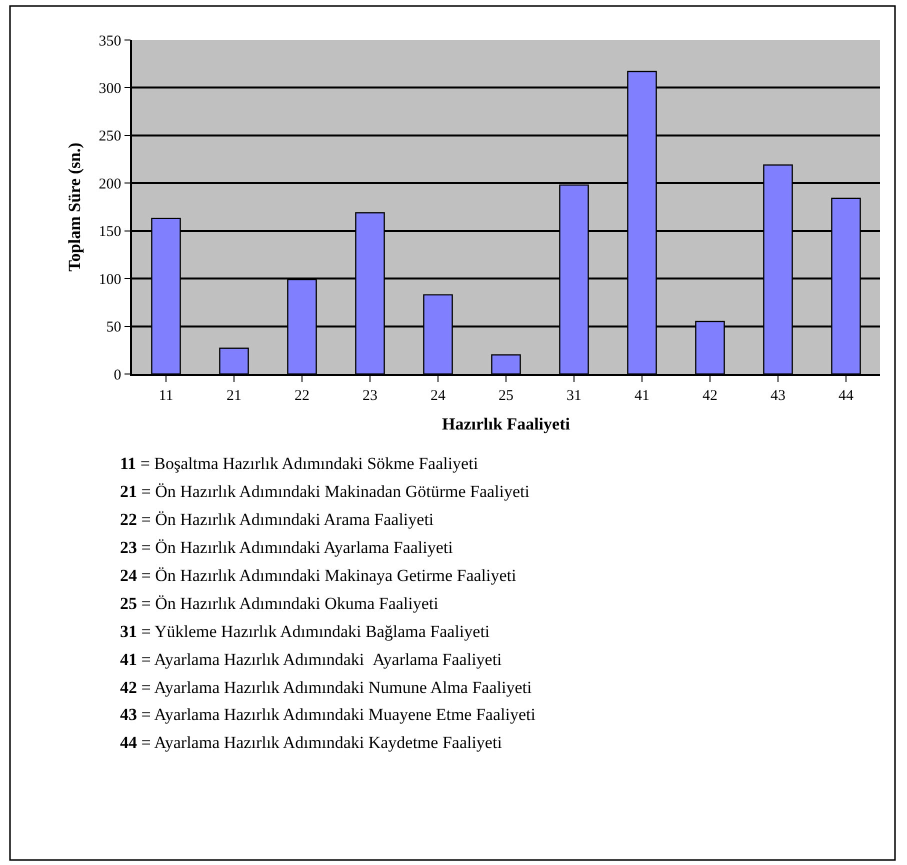  I want to click on y-axis-title: Toplam Süre (sn.), so click(74, 207).